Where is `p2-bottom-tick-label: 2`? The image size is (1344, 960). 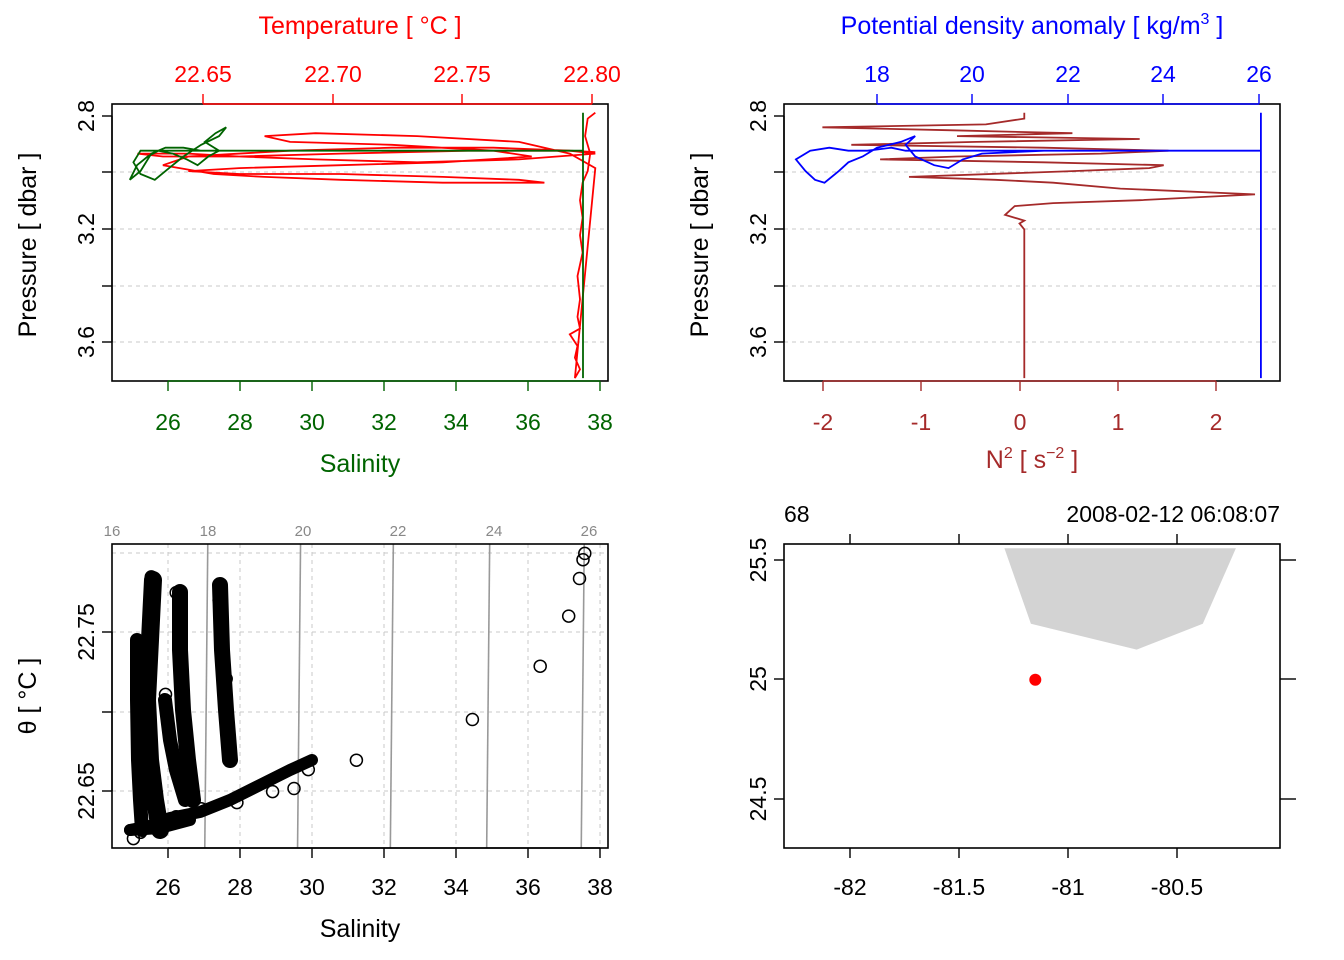
p2-bottom-tick-label: 2 is located at coordinates (1216, 422).